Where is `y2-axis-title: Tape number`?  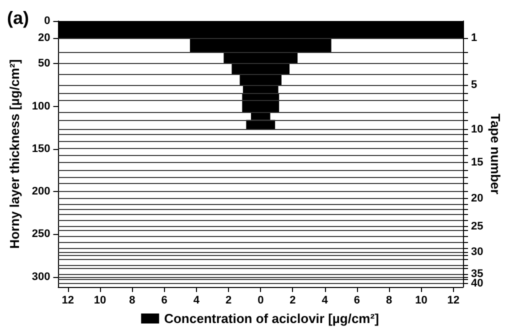 y2-axis-title: Tape number is located at coordinates (495, 154).